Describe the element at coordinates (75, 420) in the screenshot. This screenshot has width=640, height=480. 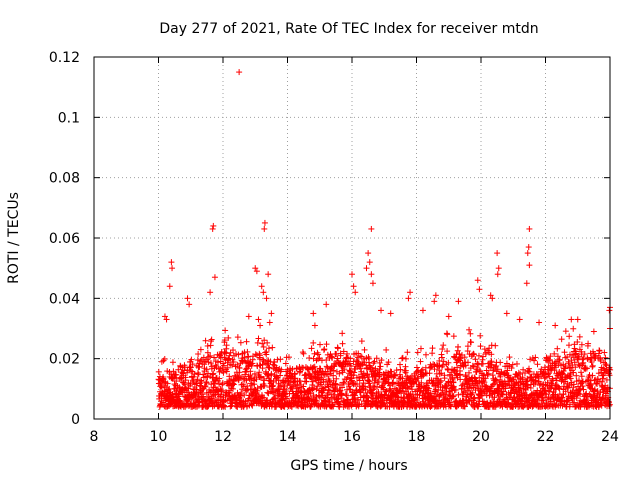
I see `y-tick-label: 0` at that location.